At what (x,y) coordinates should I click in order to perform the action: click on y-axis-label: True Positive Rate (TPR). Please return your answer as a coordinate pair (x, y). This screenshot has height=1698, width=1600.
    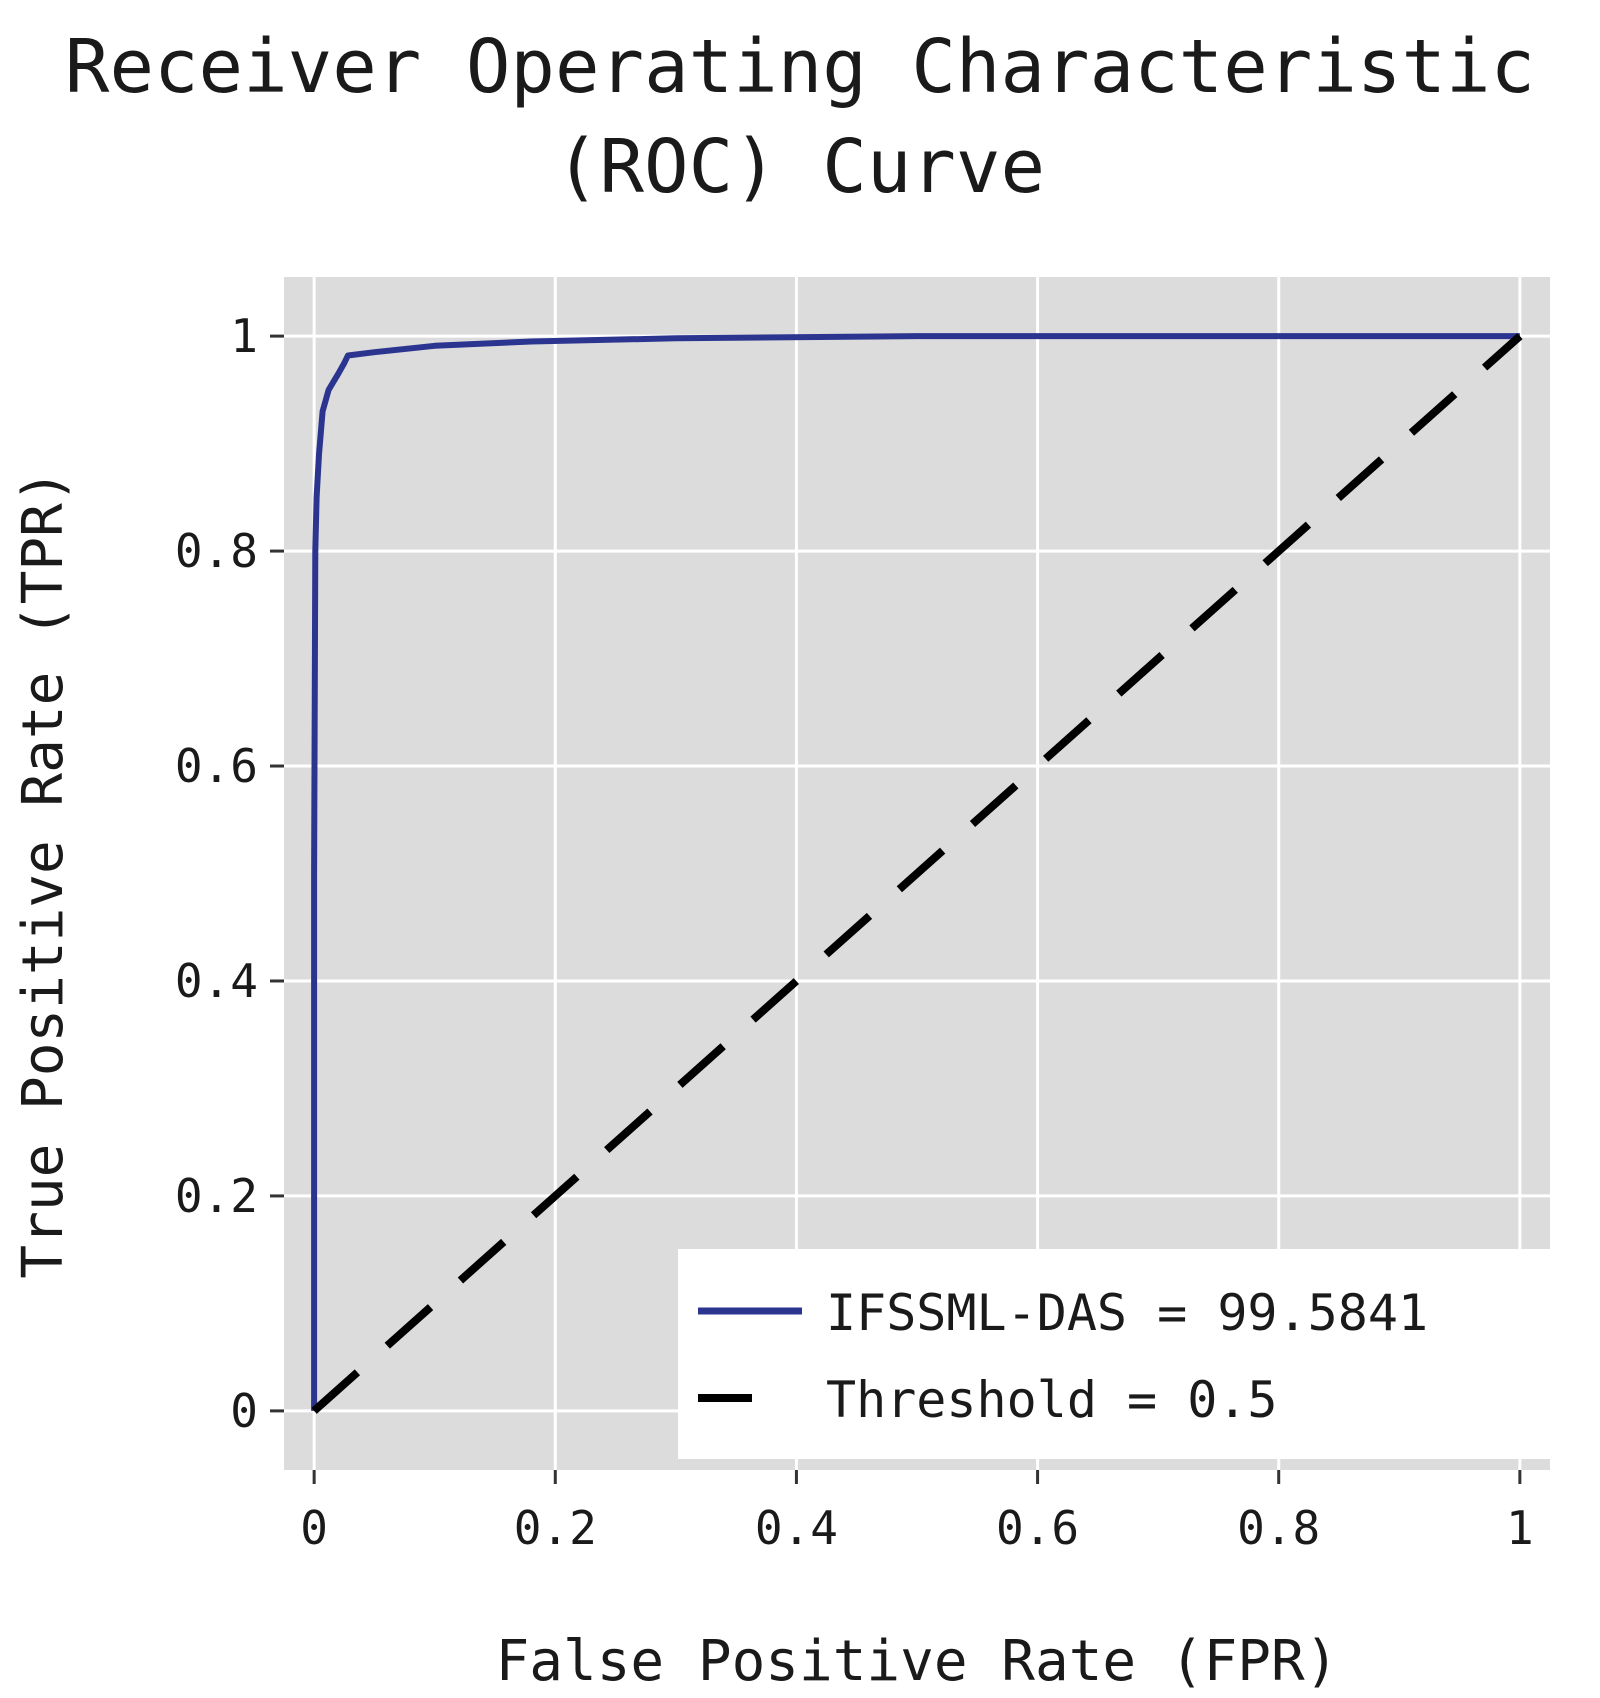
    Looking at the image, I should click on (43, 873).